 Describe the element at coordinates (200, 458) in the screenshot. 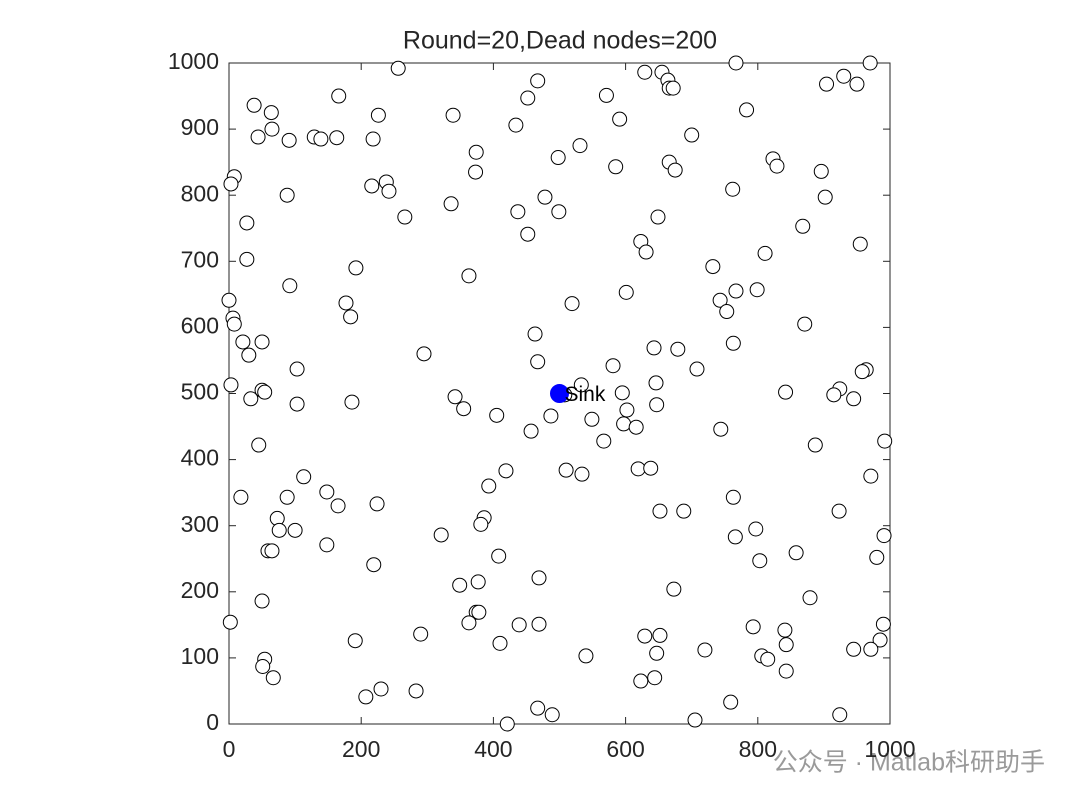

I see `y-tick-label: 400` at that location.